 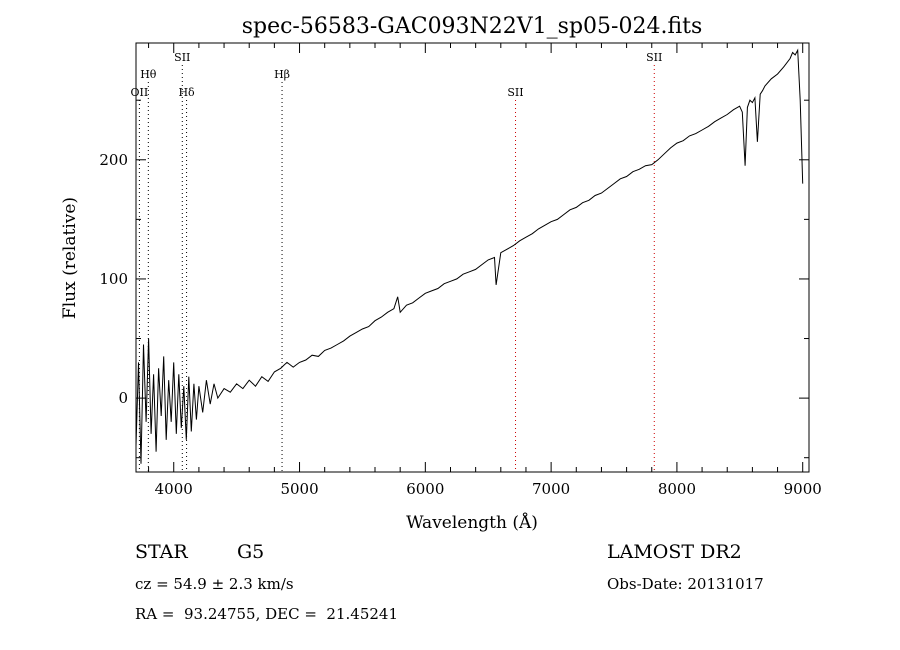 What do you see at coordinates (803, 489) in the screenshot?
I see `x-tick-label: 9000` at bounding box center [803, 489].